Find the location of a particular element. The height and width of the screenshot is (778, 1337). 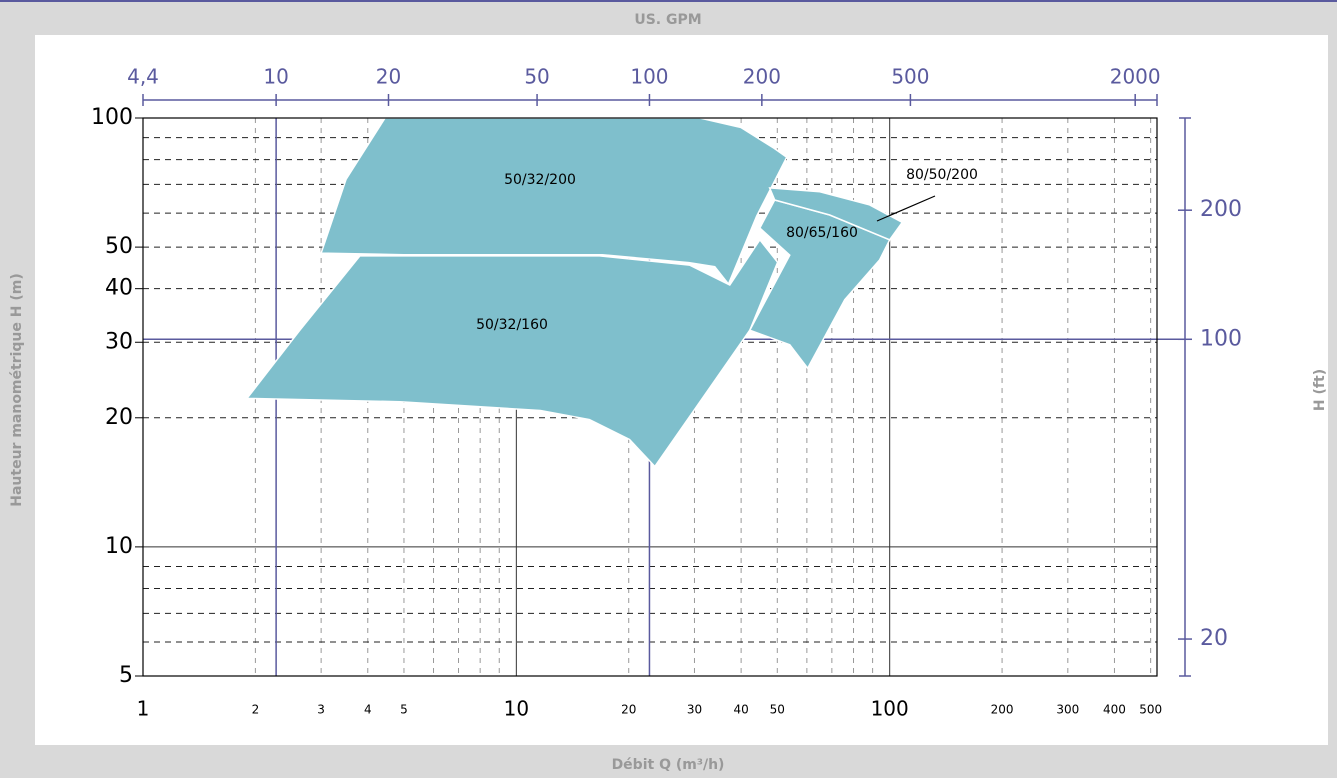

chart-title: US. GPM is located at coordinates (667, 20).